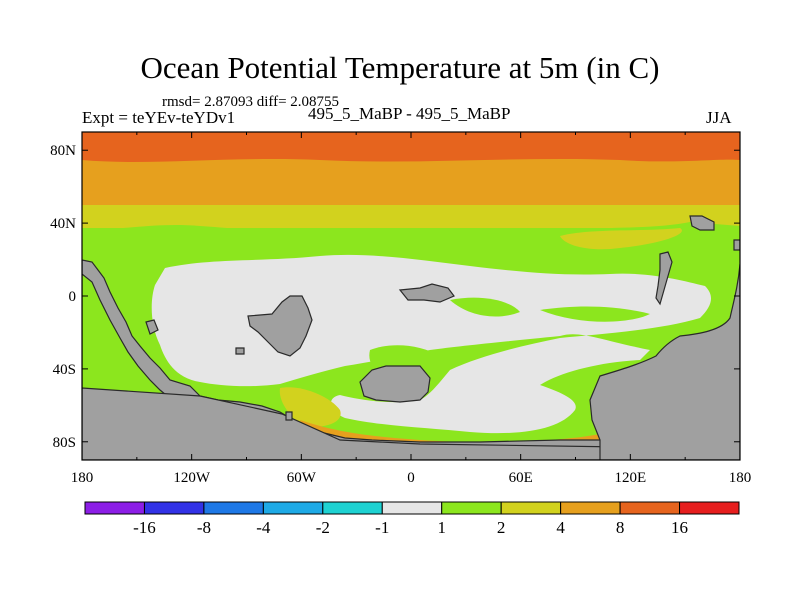  What do you see at coordinates (412, 519) in the screenshot?
I see `colorbar: -16 -8 -4 -2 -1 1 2 4 8 16` at bounding box center [412, 519].